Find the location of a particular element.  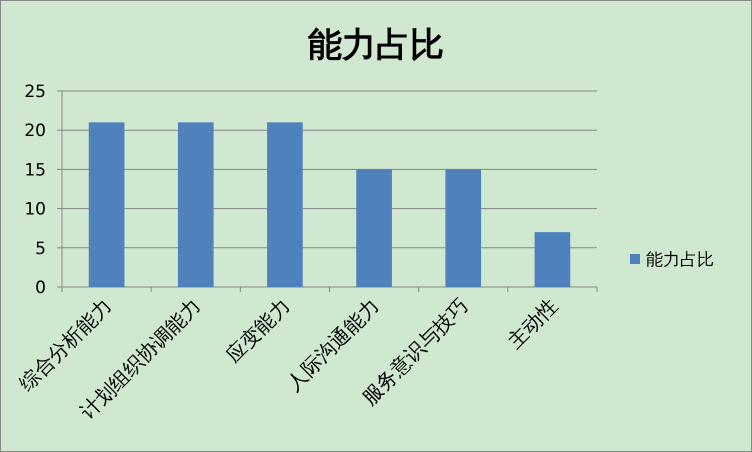

y-tick-label: 25 is located at coordinates (35, 92).